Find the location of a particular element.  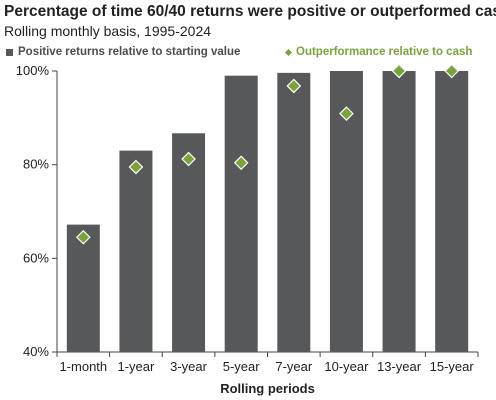

x-tick-label: 7-year is located at coordinates (294, 366).